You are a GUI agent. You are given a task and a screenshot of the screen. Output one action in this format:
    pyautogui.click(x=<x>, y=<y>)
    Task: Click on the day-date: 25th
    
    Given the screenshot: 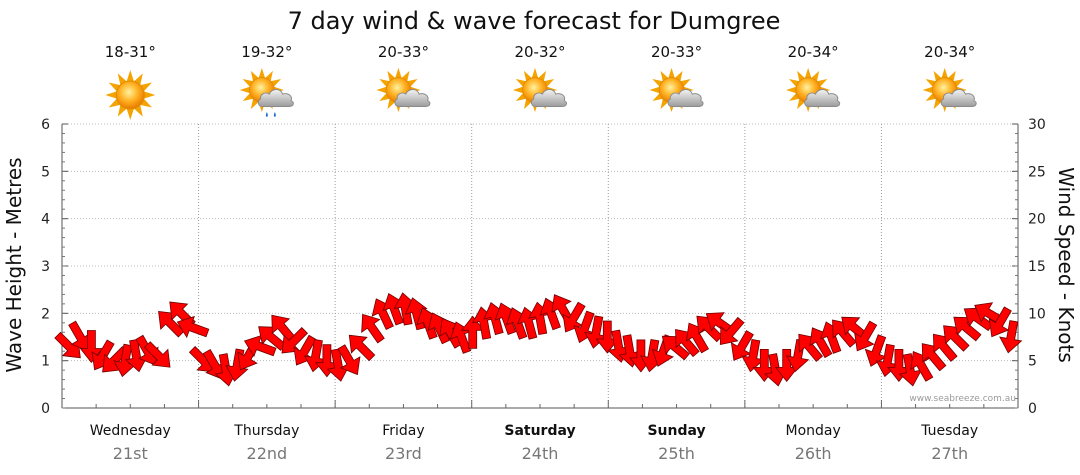 What is the action you would take?
    pyautogui.click(x=676, y=453)
    